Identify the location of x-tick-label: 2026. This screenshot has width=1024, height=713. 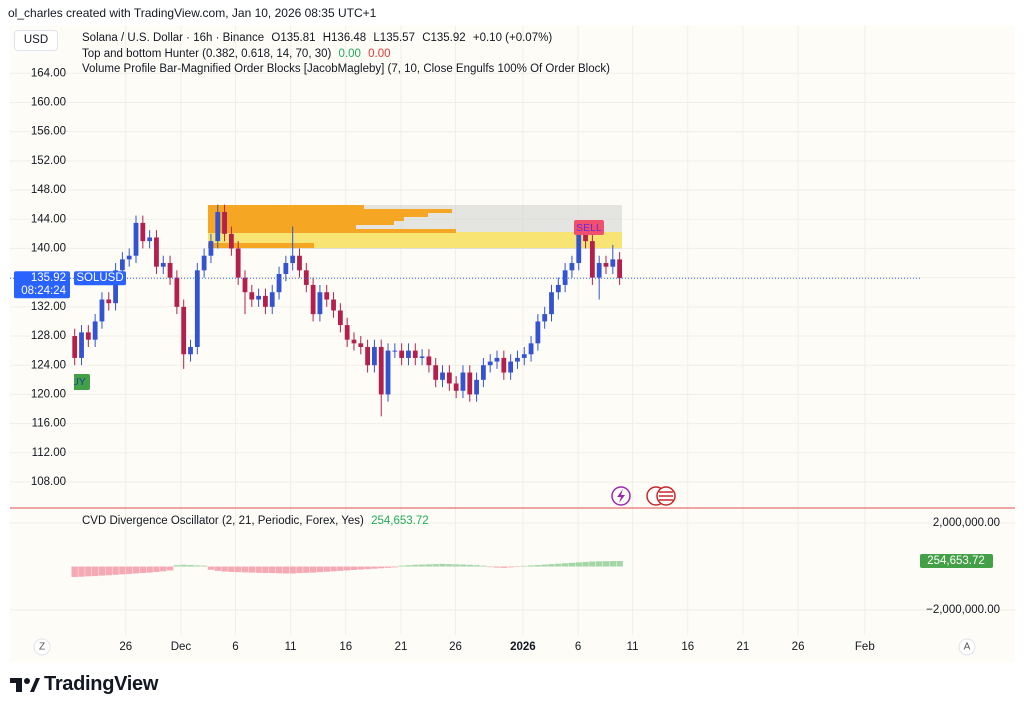
(523, 647).